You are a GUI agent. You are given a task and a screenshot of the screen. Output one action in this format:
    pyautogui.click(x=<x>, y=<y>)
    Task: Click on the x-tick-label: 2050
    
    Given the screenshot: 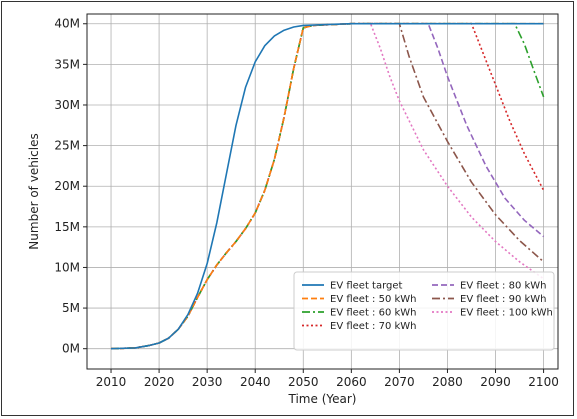 What is the action you would take?
    pyautogui.click(x=303, y=382)
    